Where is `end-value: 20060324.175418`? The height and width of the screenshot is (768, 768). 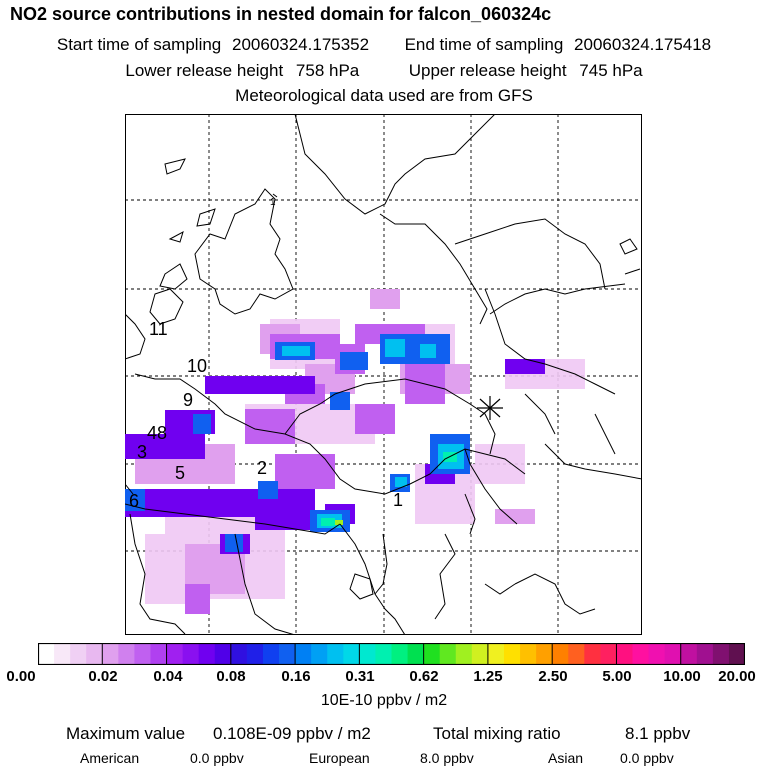
end-value: 20060324.175418 is located at coordinates (643, 44).